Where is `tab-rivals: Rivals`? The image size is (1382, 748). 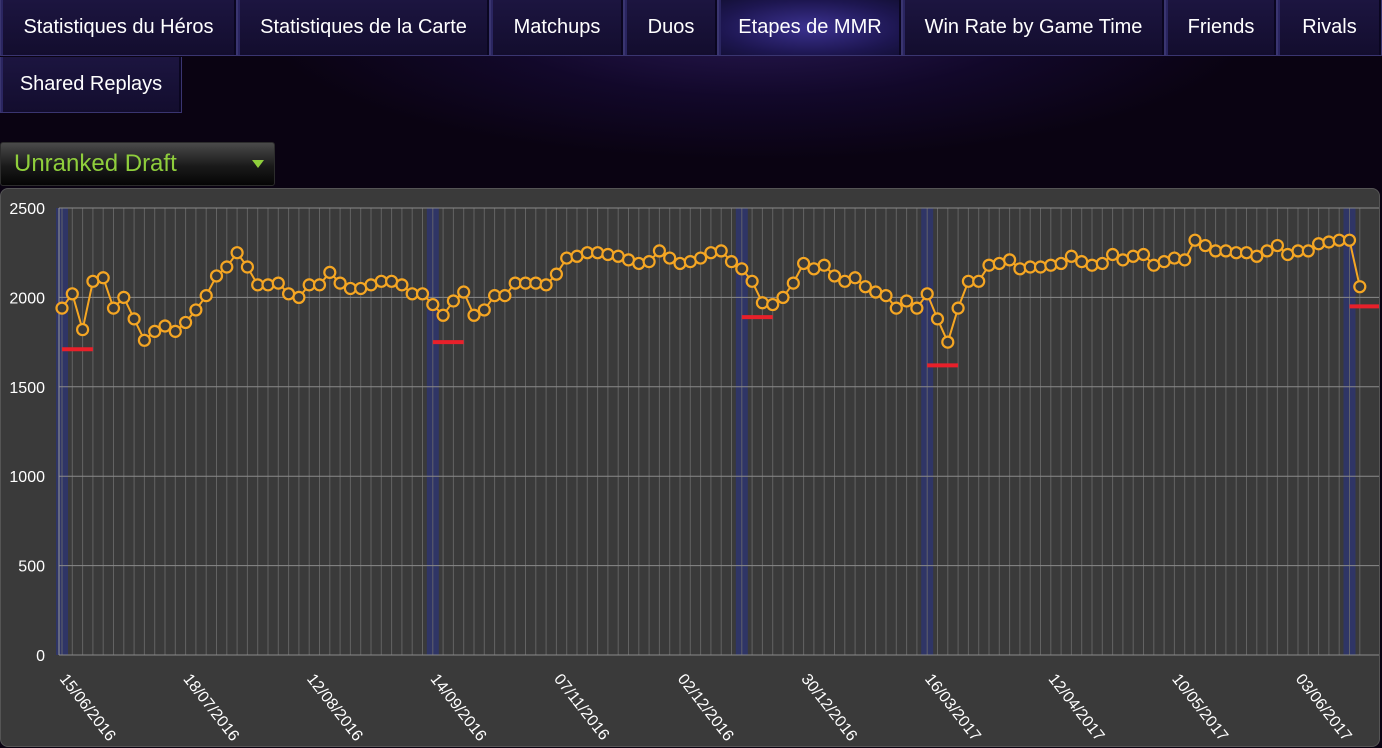
tab-rivals: Rivals is located at coordinates (1329, 28).